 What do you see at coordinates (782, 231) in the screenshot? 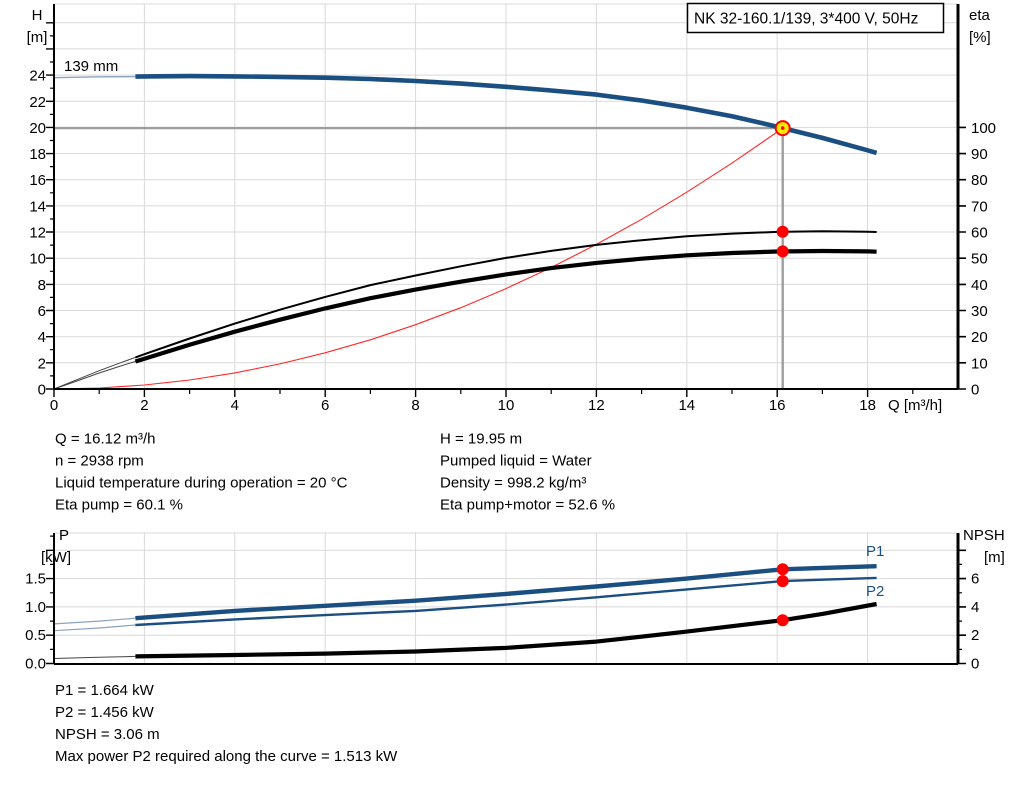
I see `eta-pump-marker` at bounding box center [782, 231].